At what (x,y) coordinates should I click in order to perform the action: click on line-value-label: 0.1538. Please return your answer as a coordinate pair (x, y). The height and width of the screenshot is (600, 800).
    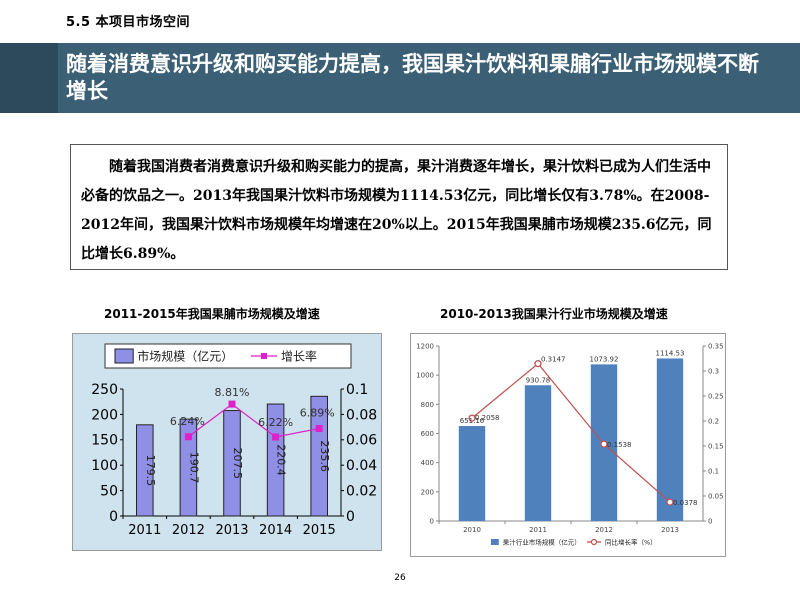
    Looking at the image, I should click on (619, 445).